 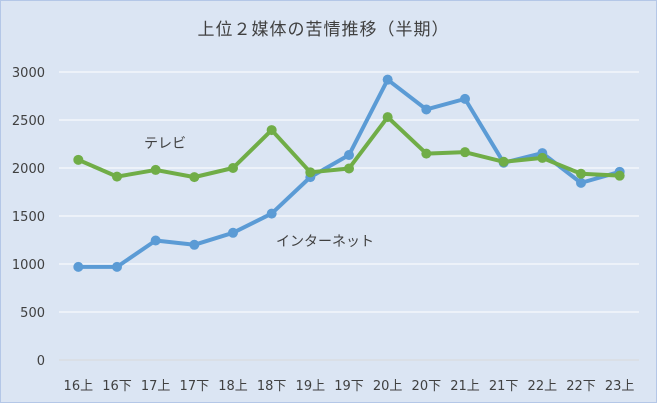 I want to click on series-label-1: インターネット, so click(x=325, y=242).